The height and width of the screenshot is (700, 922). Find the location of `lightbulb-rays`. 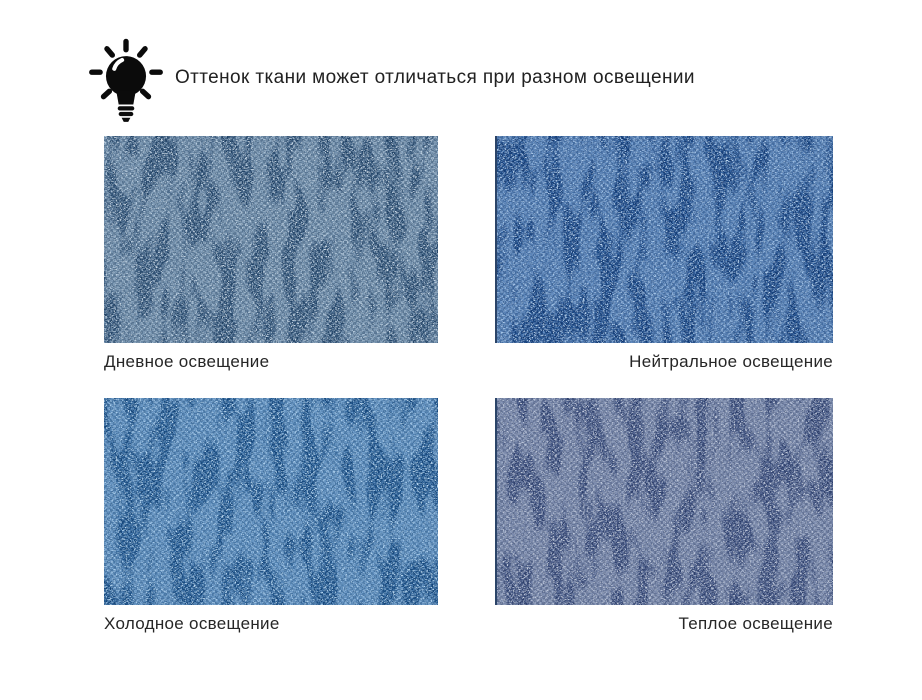

lightbulb-rays is located at coordinates (126, 69).